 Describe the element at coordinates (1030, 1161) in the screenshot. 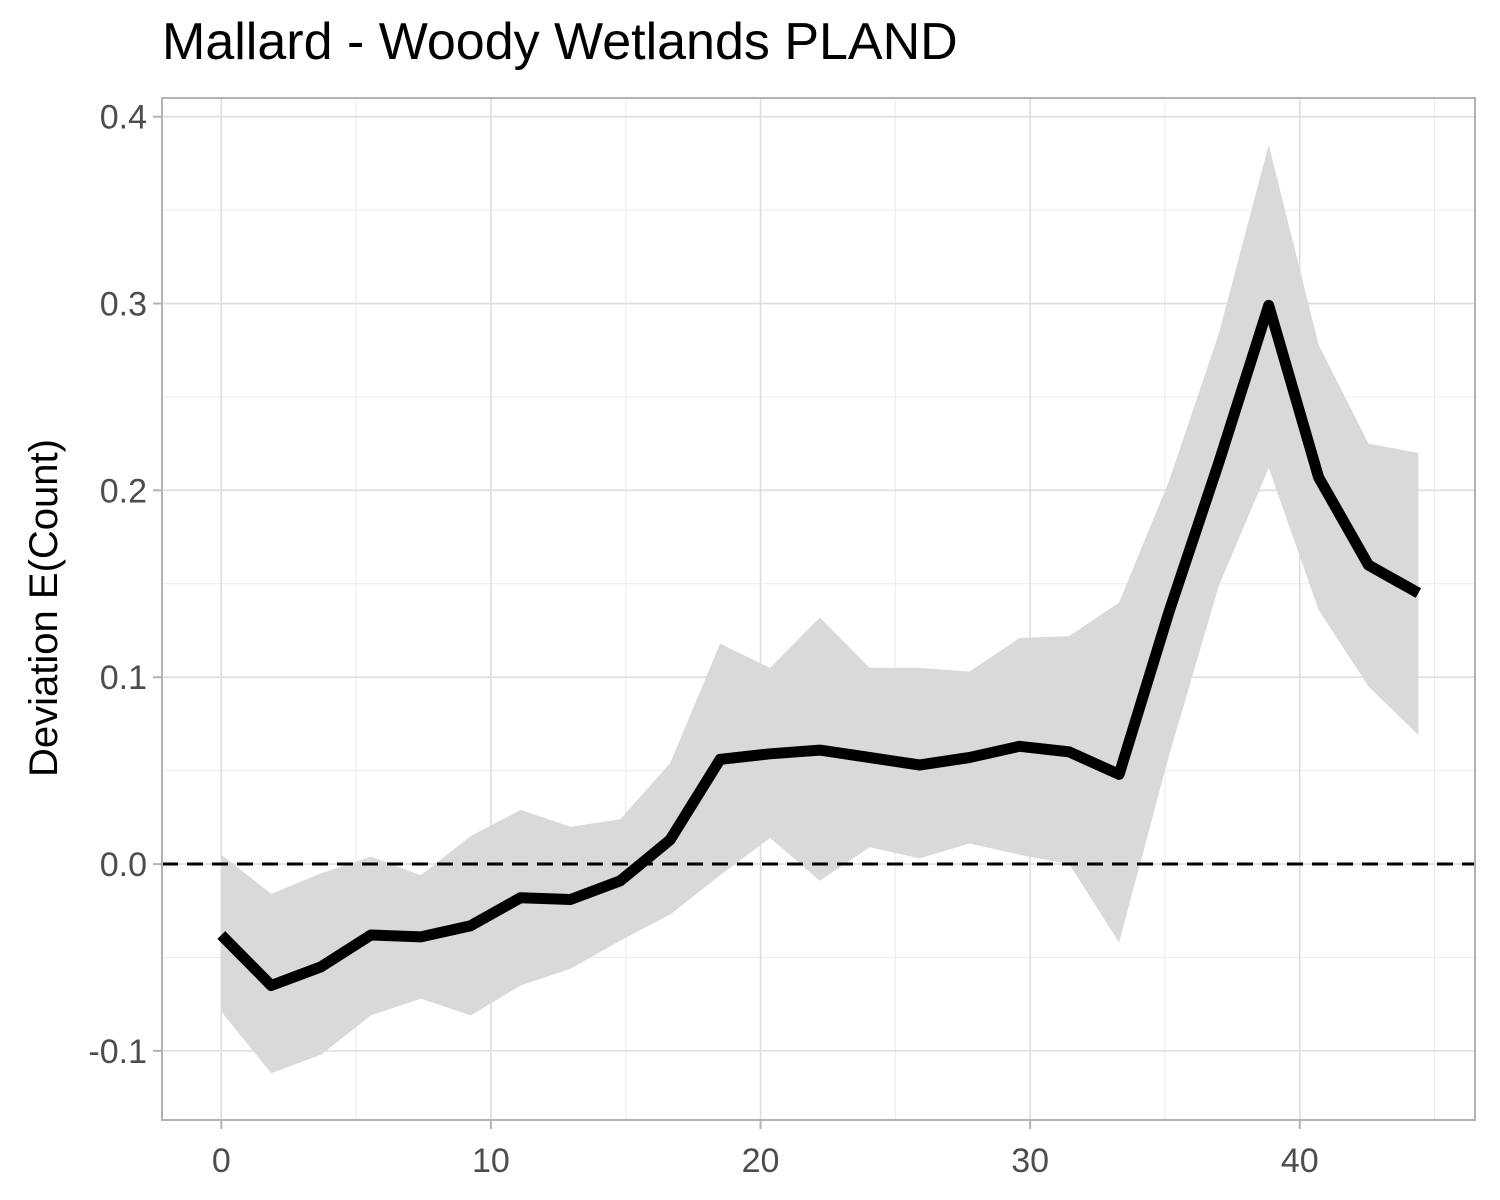

I see `x-tick-label: 30` at that location.